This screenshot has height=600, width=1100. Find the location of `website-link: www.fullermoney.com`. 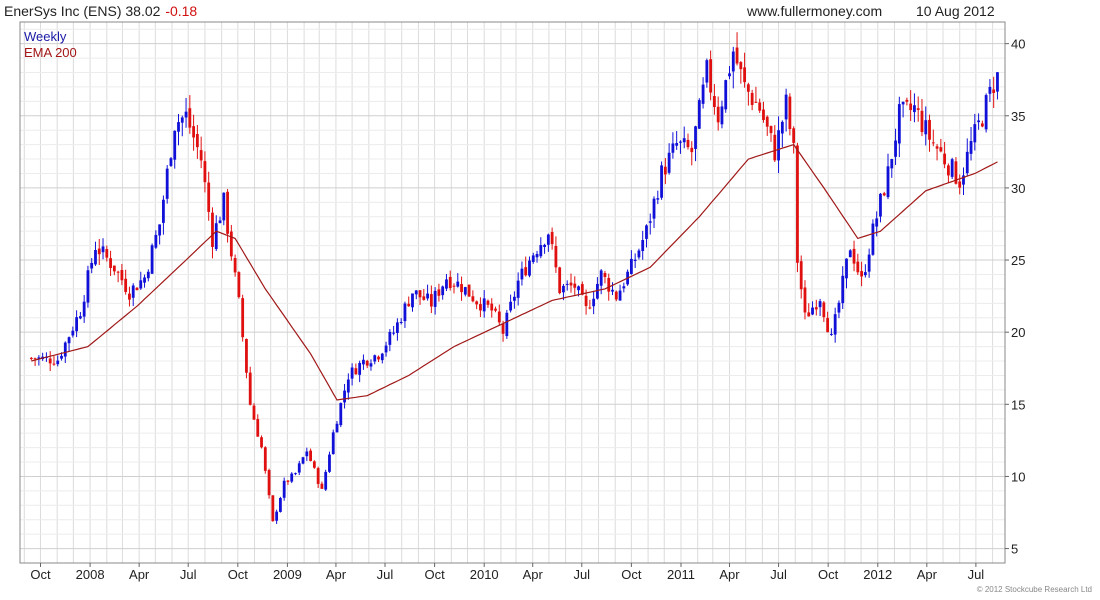

website-link: www.fullermoney.com is located at coordinates (815, 11).